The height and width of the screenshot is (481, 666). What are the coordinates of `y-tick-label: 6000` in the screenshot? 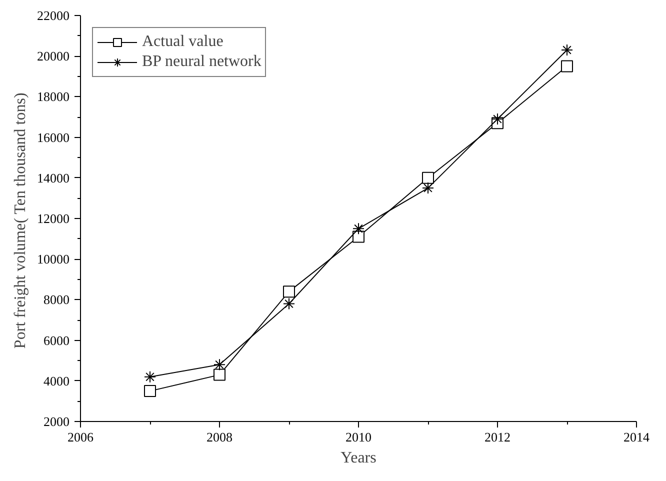 It's located at (57, 340).